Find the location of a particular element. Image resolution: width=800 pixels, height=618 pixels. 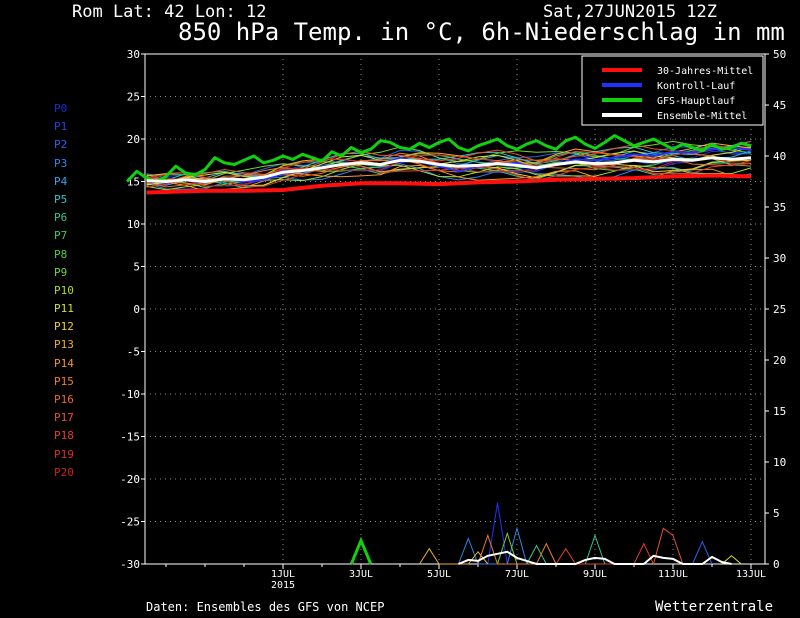

member-label-p2: P2 is located at coordinates (61, 145).